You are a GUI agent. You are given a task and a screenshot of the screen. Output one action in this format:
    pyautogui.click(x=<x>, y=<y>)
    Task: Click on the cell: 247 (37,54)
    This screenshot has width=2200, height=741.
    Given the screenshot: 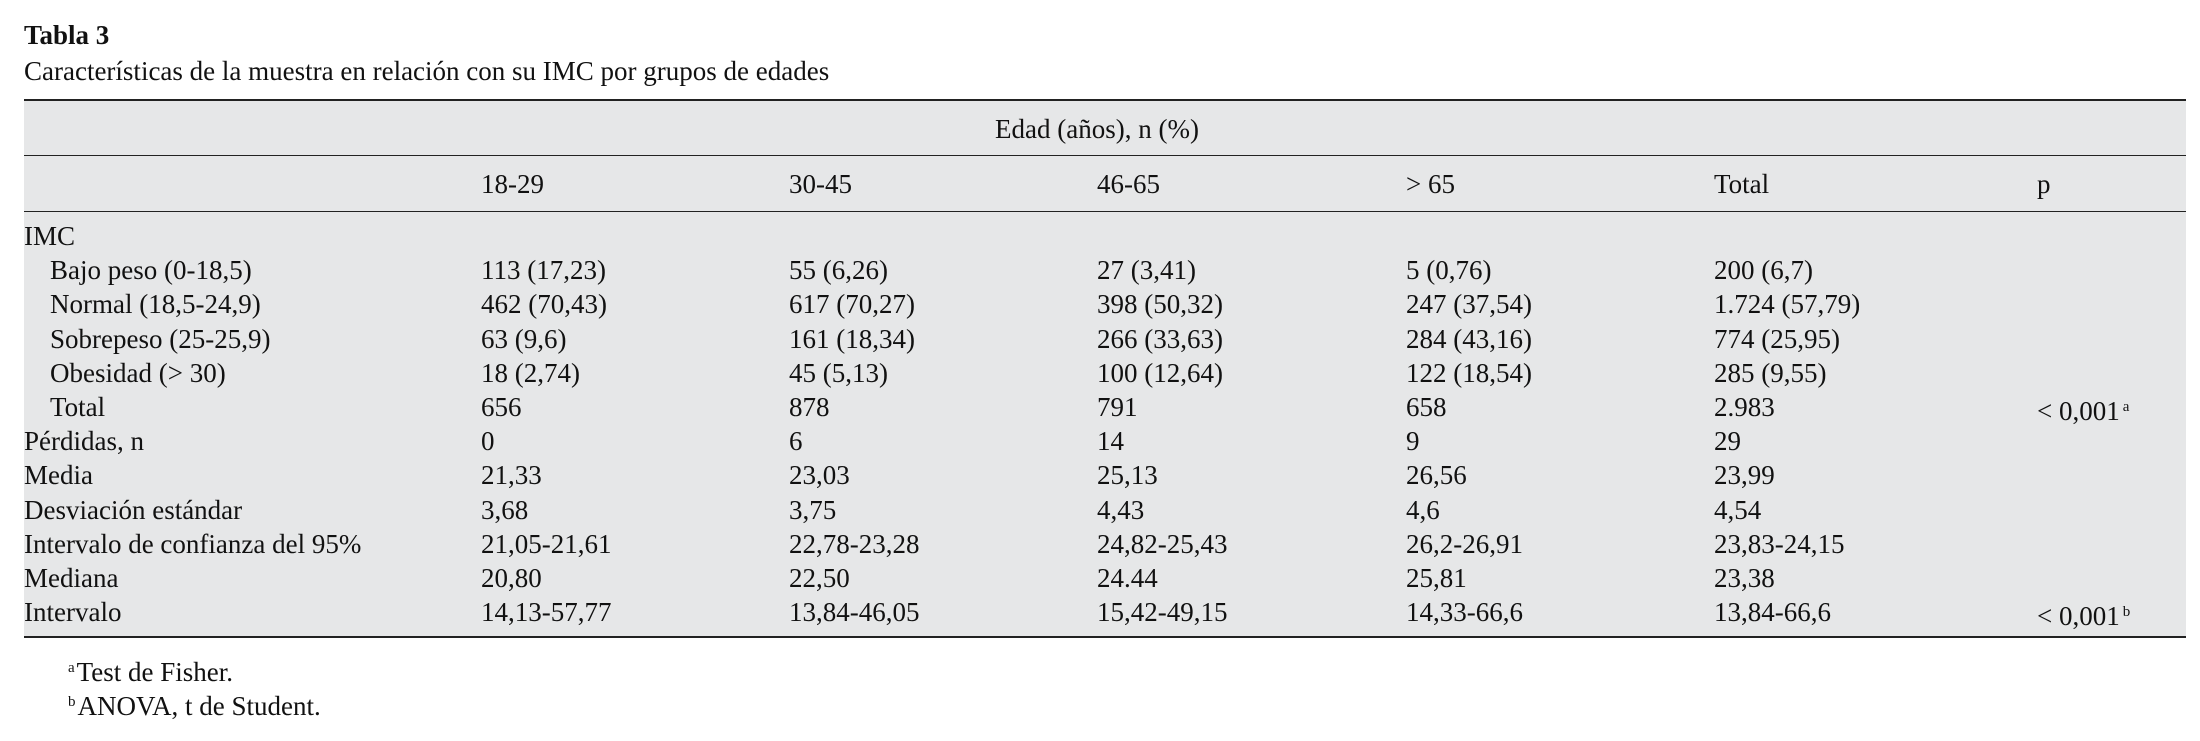 What is the action you would take?
    pyautogui.click(x=1469, y=304)
    